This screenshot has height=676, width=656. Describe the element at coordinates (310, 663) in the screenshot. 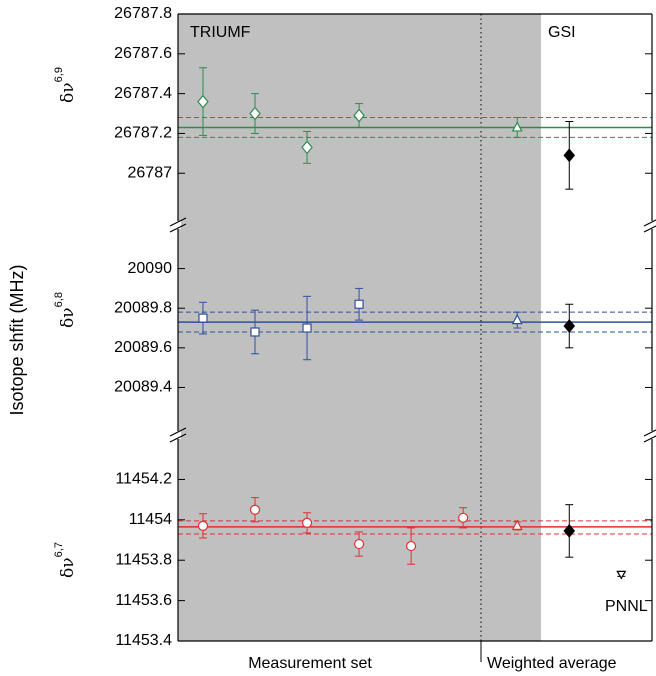

I see `x-axis-label: Measurement set` at that location.